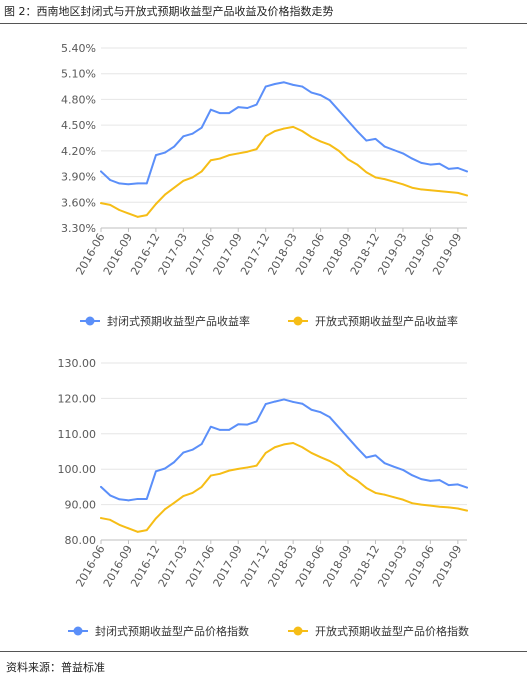 The image size is (527, 683). What do you see at coordinates (77, 469) in the screenshot?
I see `y-tick-label: 100.00` at bounding box center [77, 469].